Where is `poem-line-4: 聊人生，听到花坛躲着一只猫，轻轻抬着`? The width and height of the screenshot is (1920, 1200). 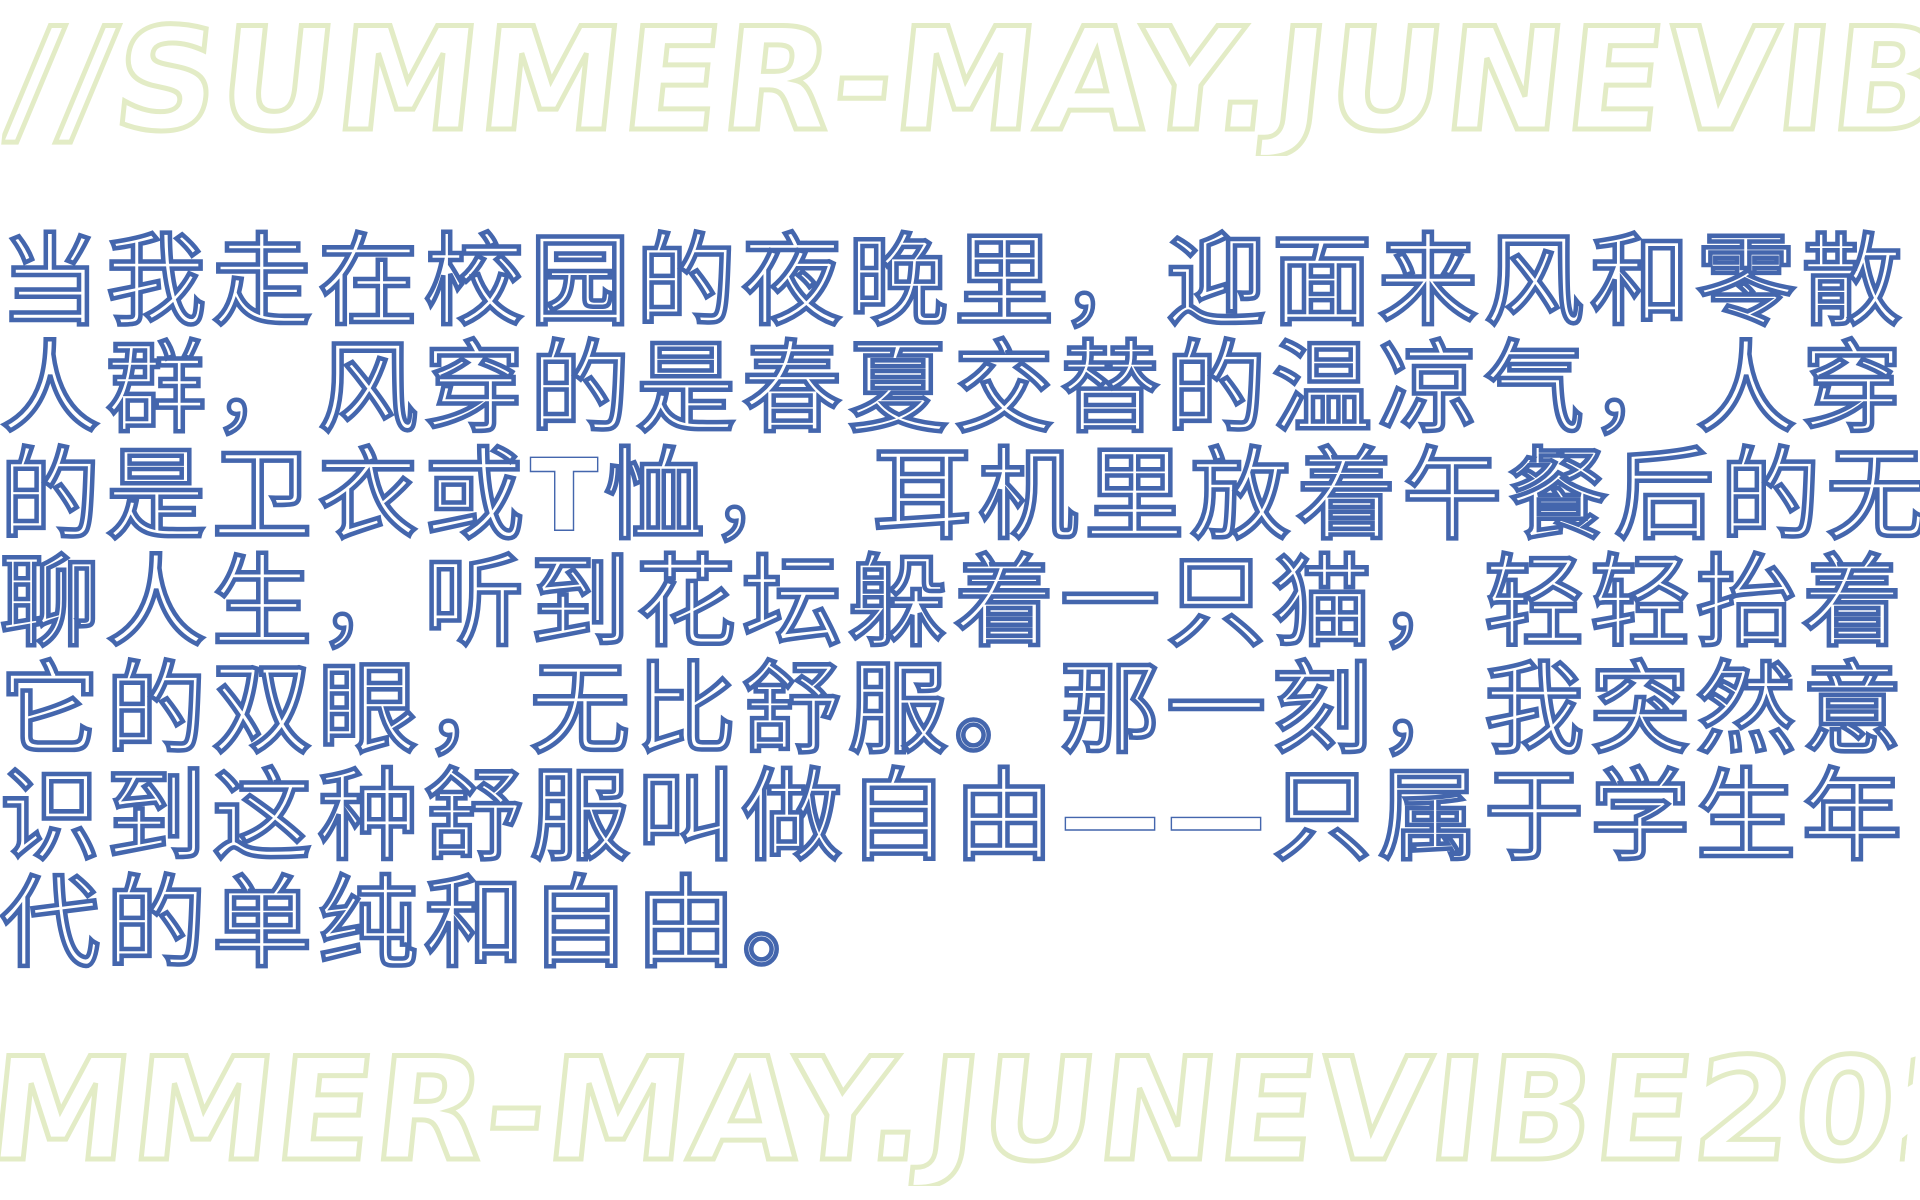
poem-line-4: 聊人生，听到花坛躲着一只猫，轻轻抬着 is located at coordinates (960, 602).